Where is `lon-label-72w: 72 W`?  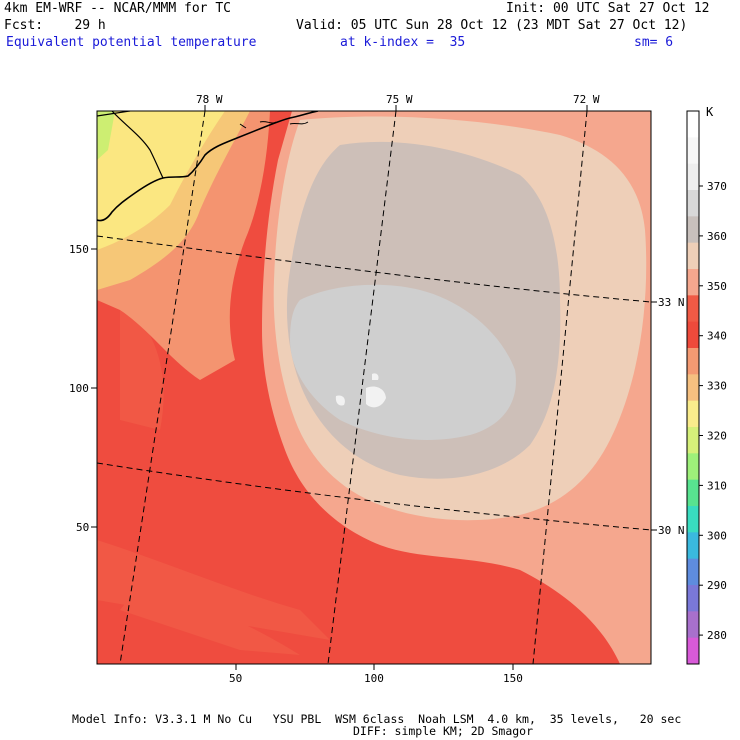
lon-label-72w: 72 W is located at coordinates (586, 99).